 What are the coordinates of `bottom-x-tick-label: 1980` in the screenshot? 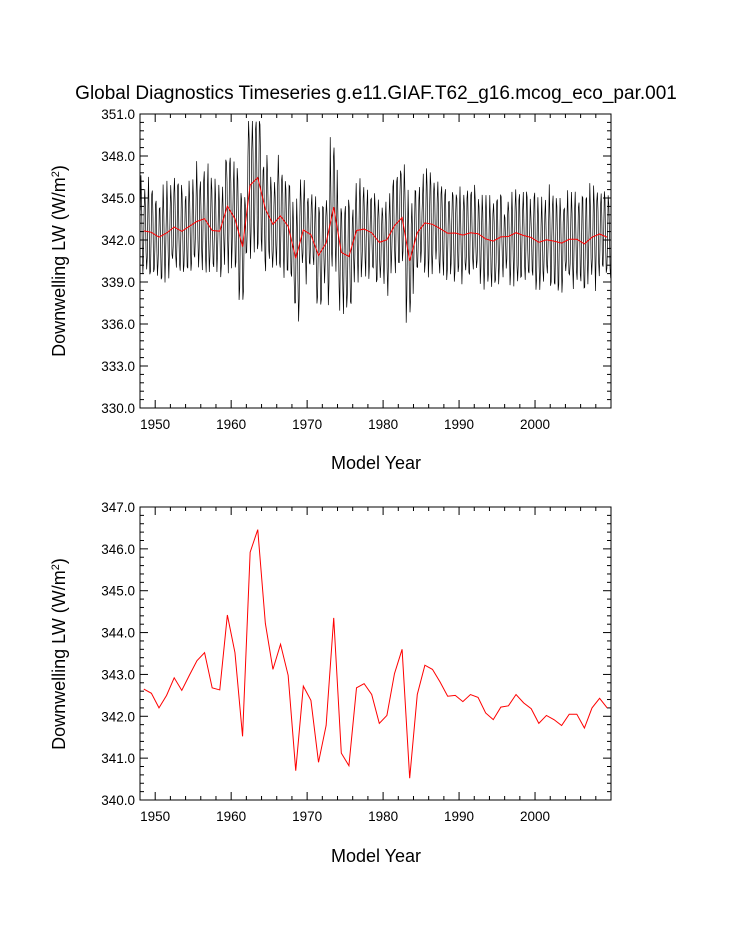 It's located at (383, 816).